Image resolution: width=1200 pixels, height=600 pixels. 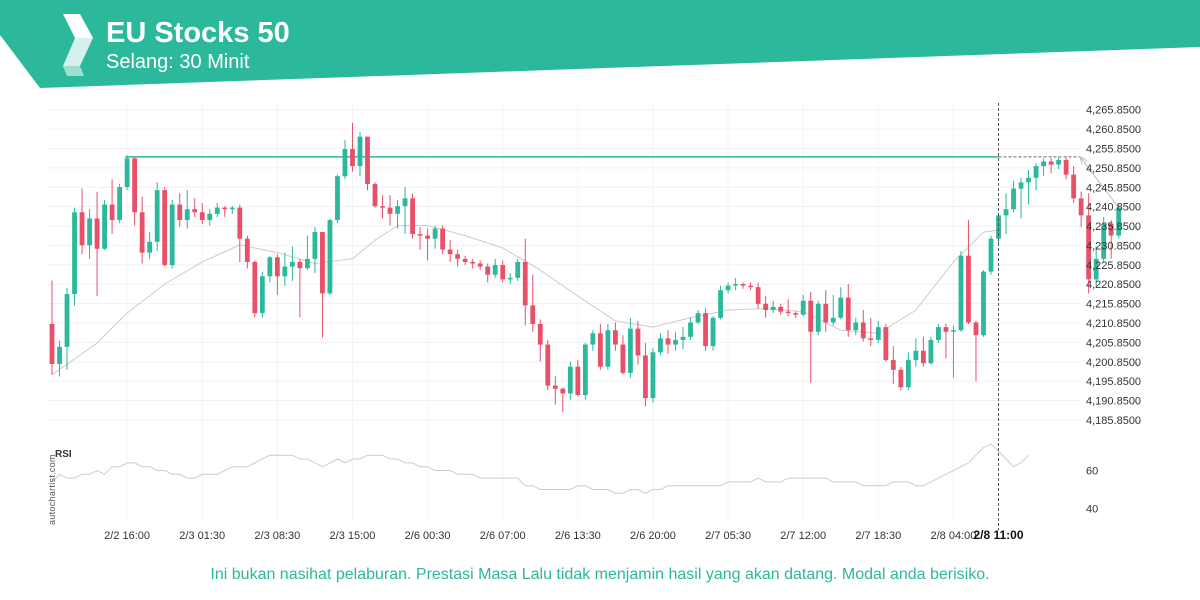 What do you see at coordinates (578, 536) in the screenshot?
I see `x-tick-label: 2/6 13:30` at bounding box center [578, 536].